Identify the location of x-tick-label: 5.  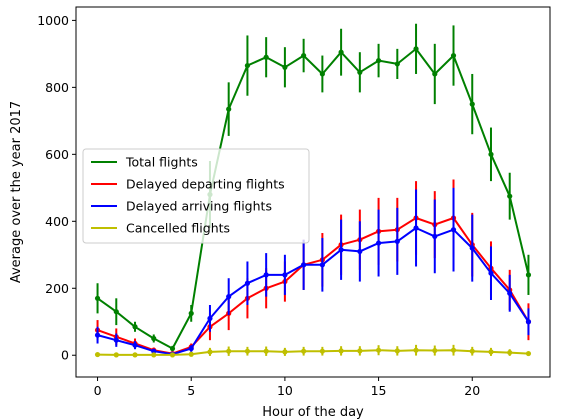
(191, 390).